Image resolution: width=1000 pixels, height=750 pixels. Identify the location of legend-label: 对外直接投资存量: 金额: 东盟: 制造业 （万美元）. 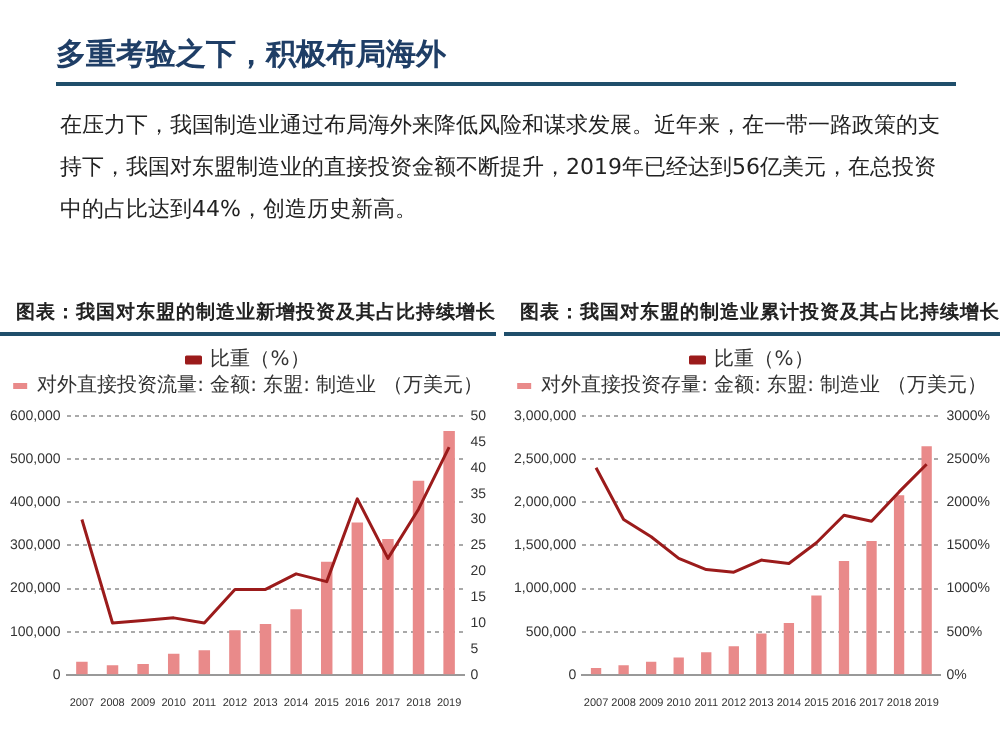
(764, 385).